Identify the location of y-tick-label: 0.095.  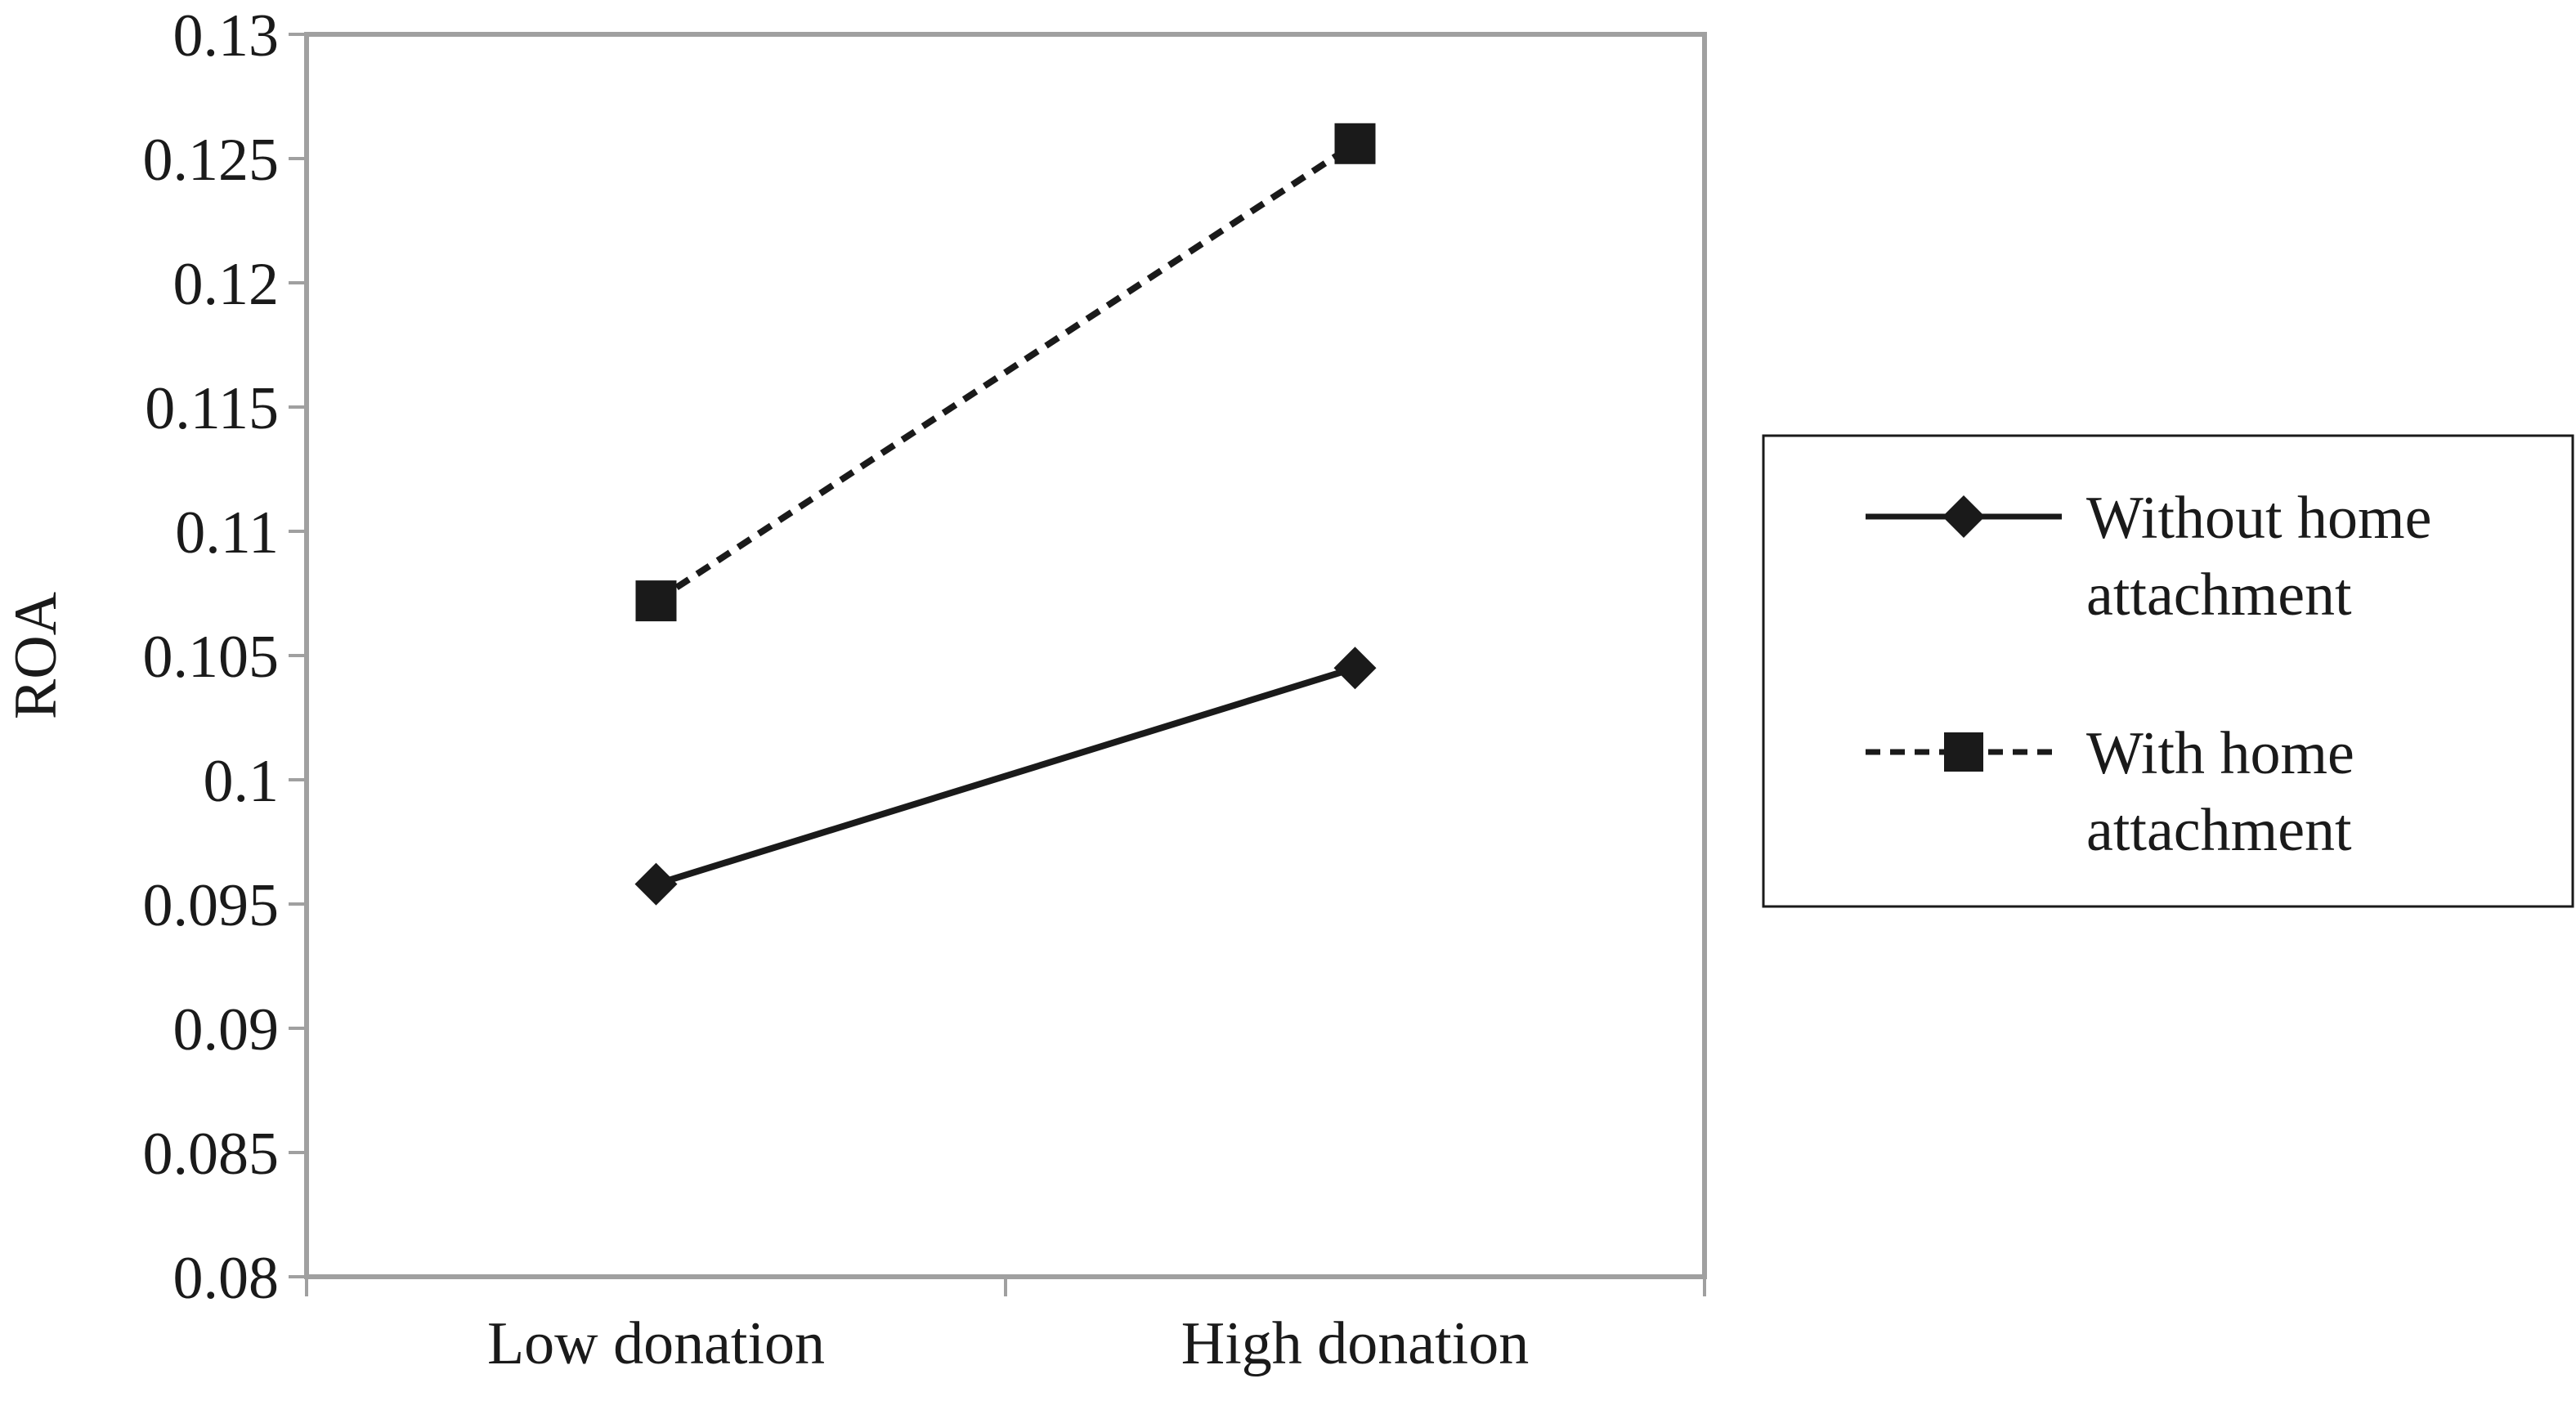
(211, 905).